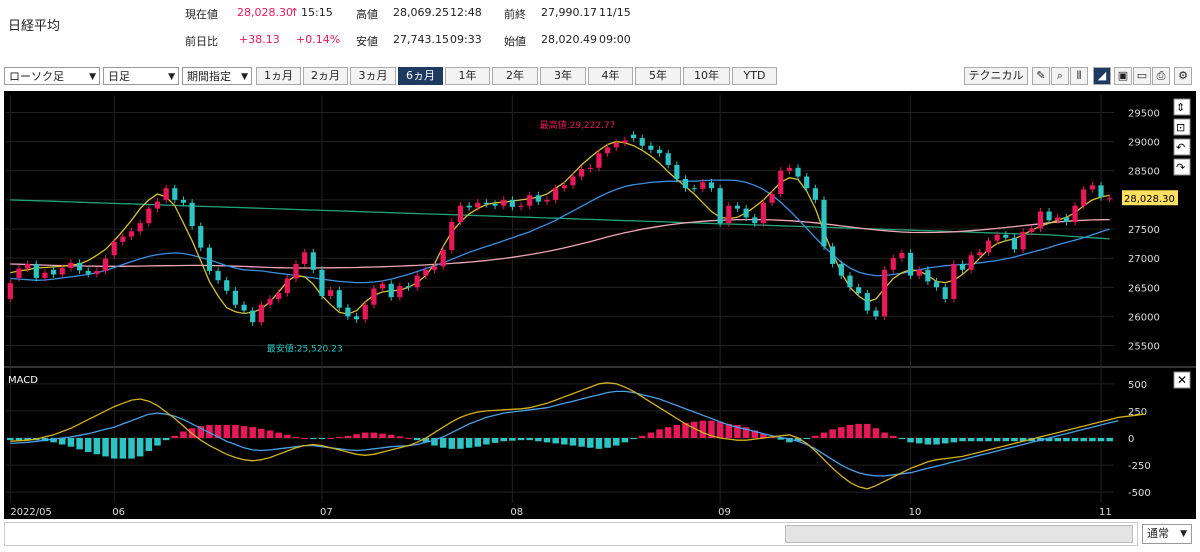 This screenshot has width=1200, height=552. What do you see at coordinates (141, 76) in the screenshot?
I see `interval-select: 日足 ▼` at bounding box center [141, 76].